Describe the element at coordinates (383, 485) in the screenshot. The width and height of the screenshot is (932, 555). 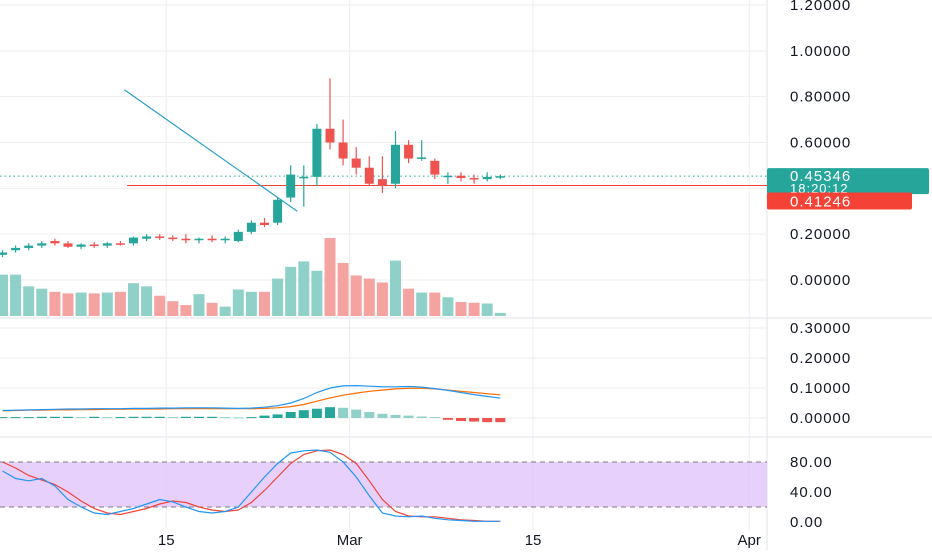
I see `stochastic-panel` at that location.